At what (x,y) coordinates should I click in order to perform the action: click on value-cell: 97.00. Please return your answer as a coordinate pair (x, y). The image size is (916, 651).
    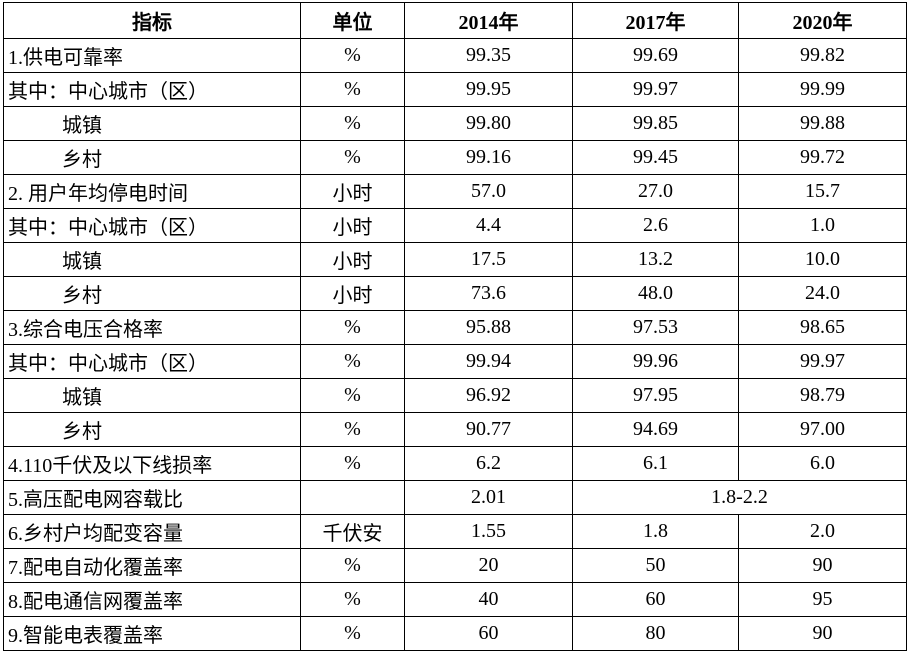
    Looking at the image, I should click on (822, 429).